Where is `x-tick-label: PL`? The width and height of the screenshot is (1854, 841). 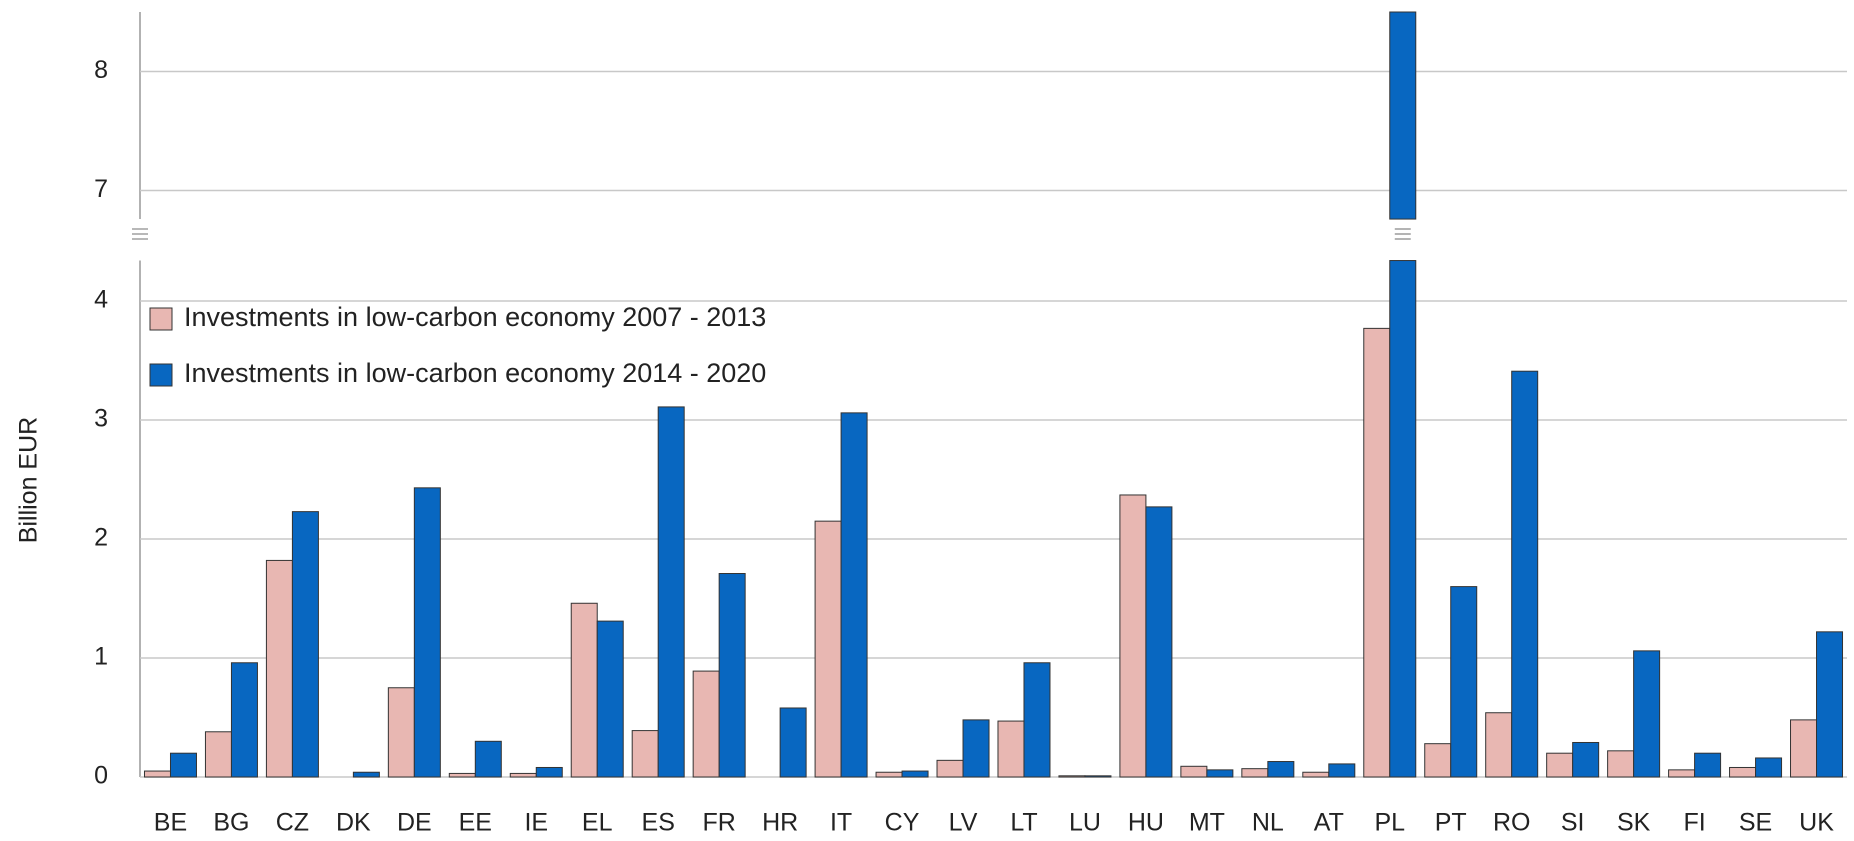
x-tick-label: PL is located at coordinates (1389, 823).